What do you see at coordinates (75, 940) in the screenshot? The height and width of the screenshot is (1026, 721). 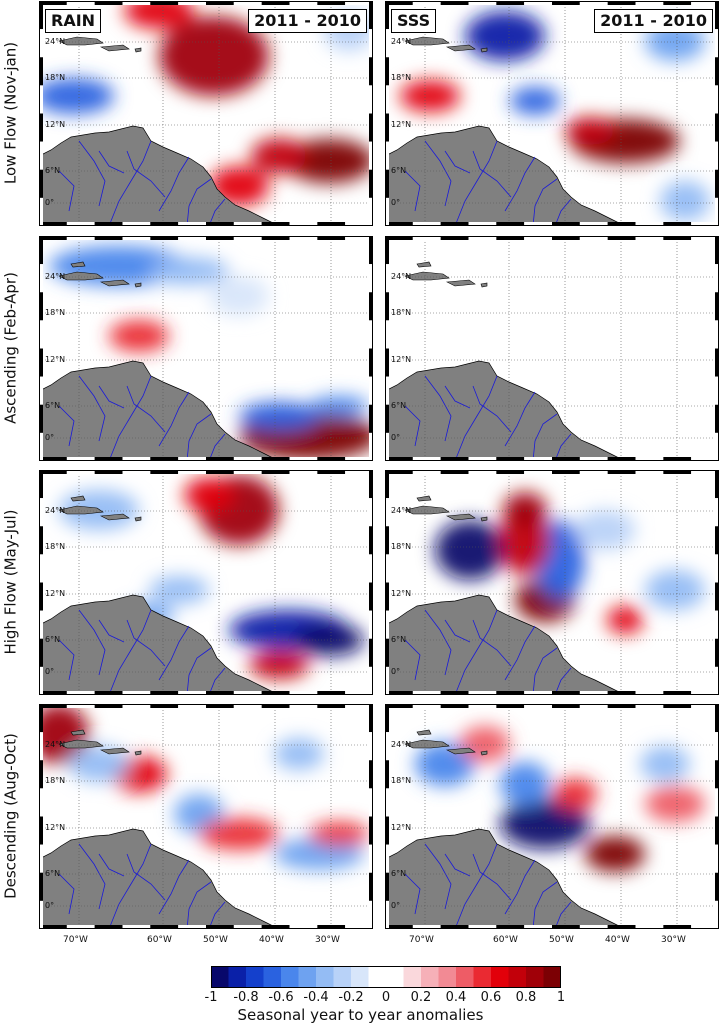 I see `longitude-tick-label: 70°W` at bounding box center [75, 940].